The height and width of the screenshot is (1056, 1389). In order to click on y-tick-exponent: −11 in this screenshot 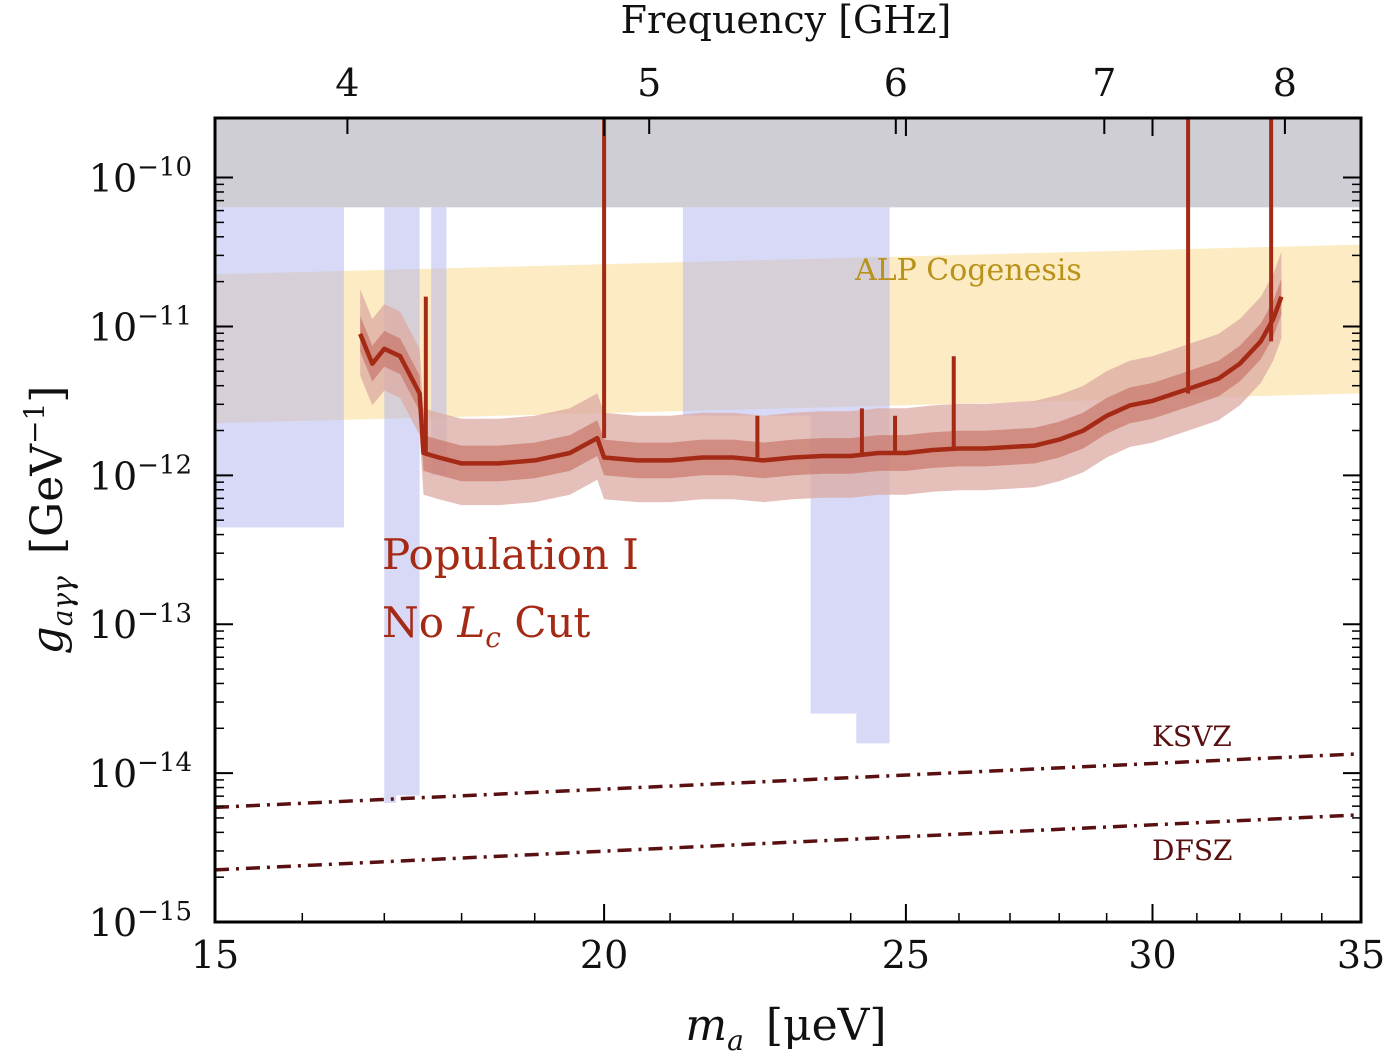, I will do `click(164, 316)`.